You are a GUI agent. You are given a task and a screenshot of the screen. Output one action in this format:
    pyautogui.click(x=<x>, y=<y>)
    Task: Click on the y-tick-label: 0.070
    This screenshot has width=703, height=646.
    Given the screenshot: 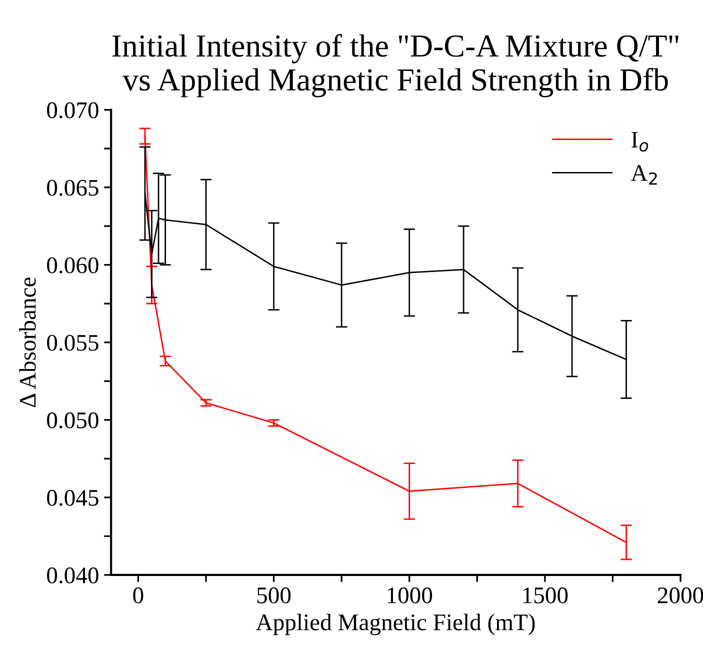 What is the action you would take?
    pyautogui.click(x=72, y=110)
    